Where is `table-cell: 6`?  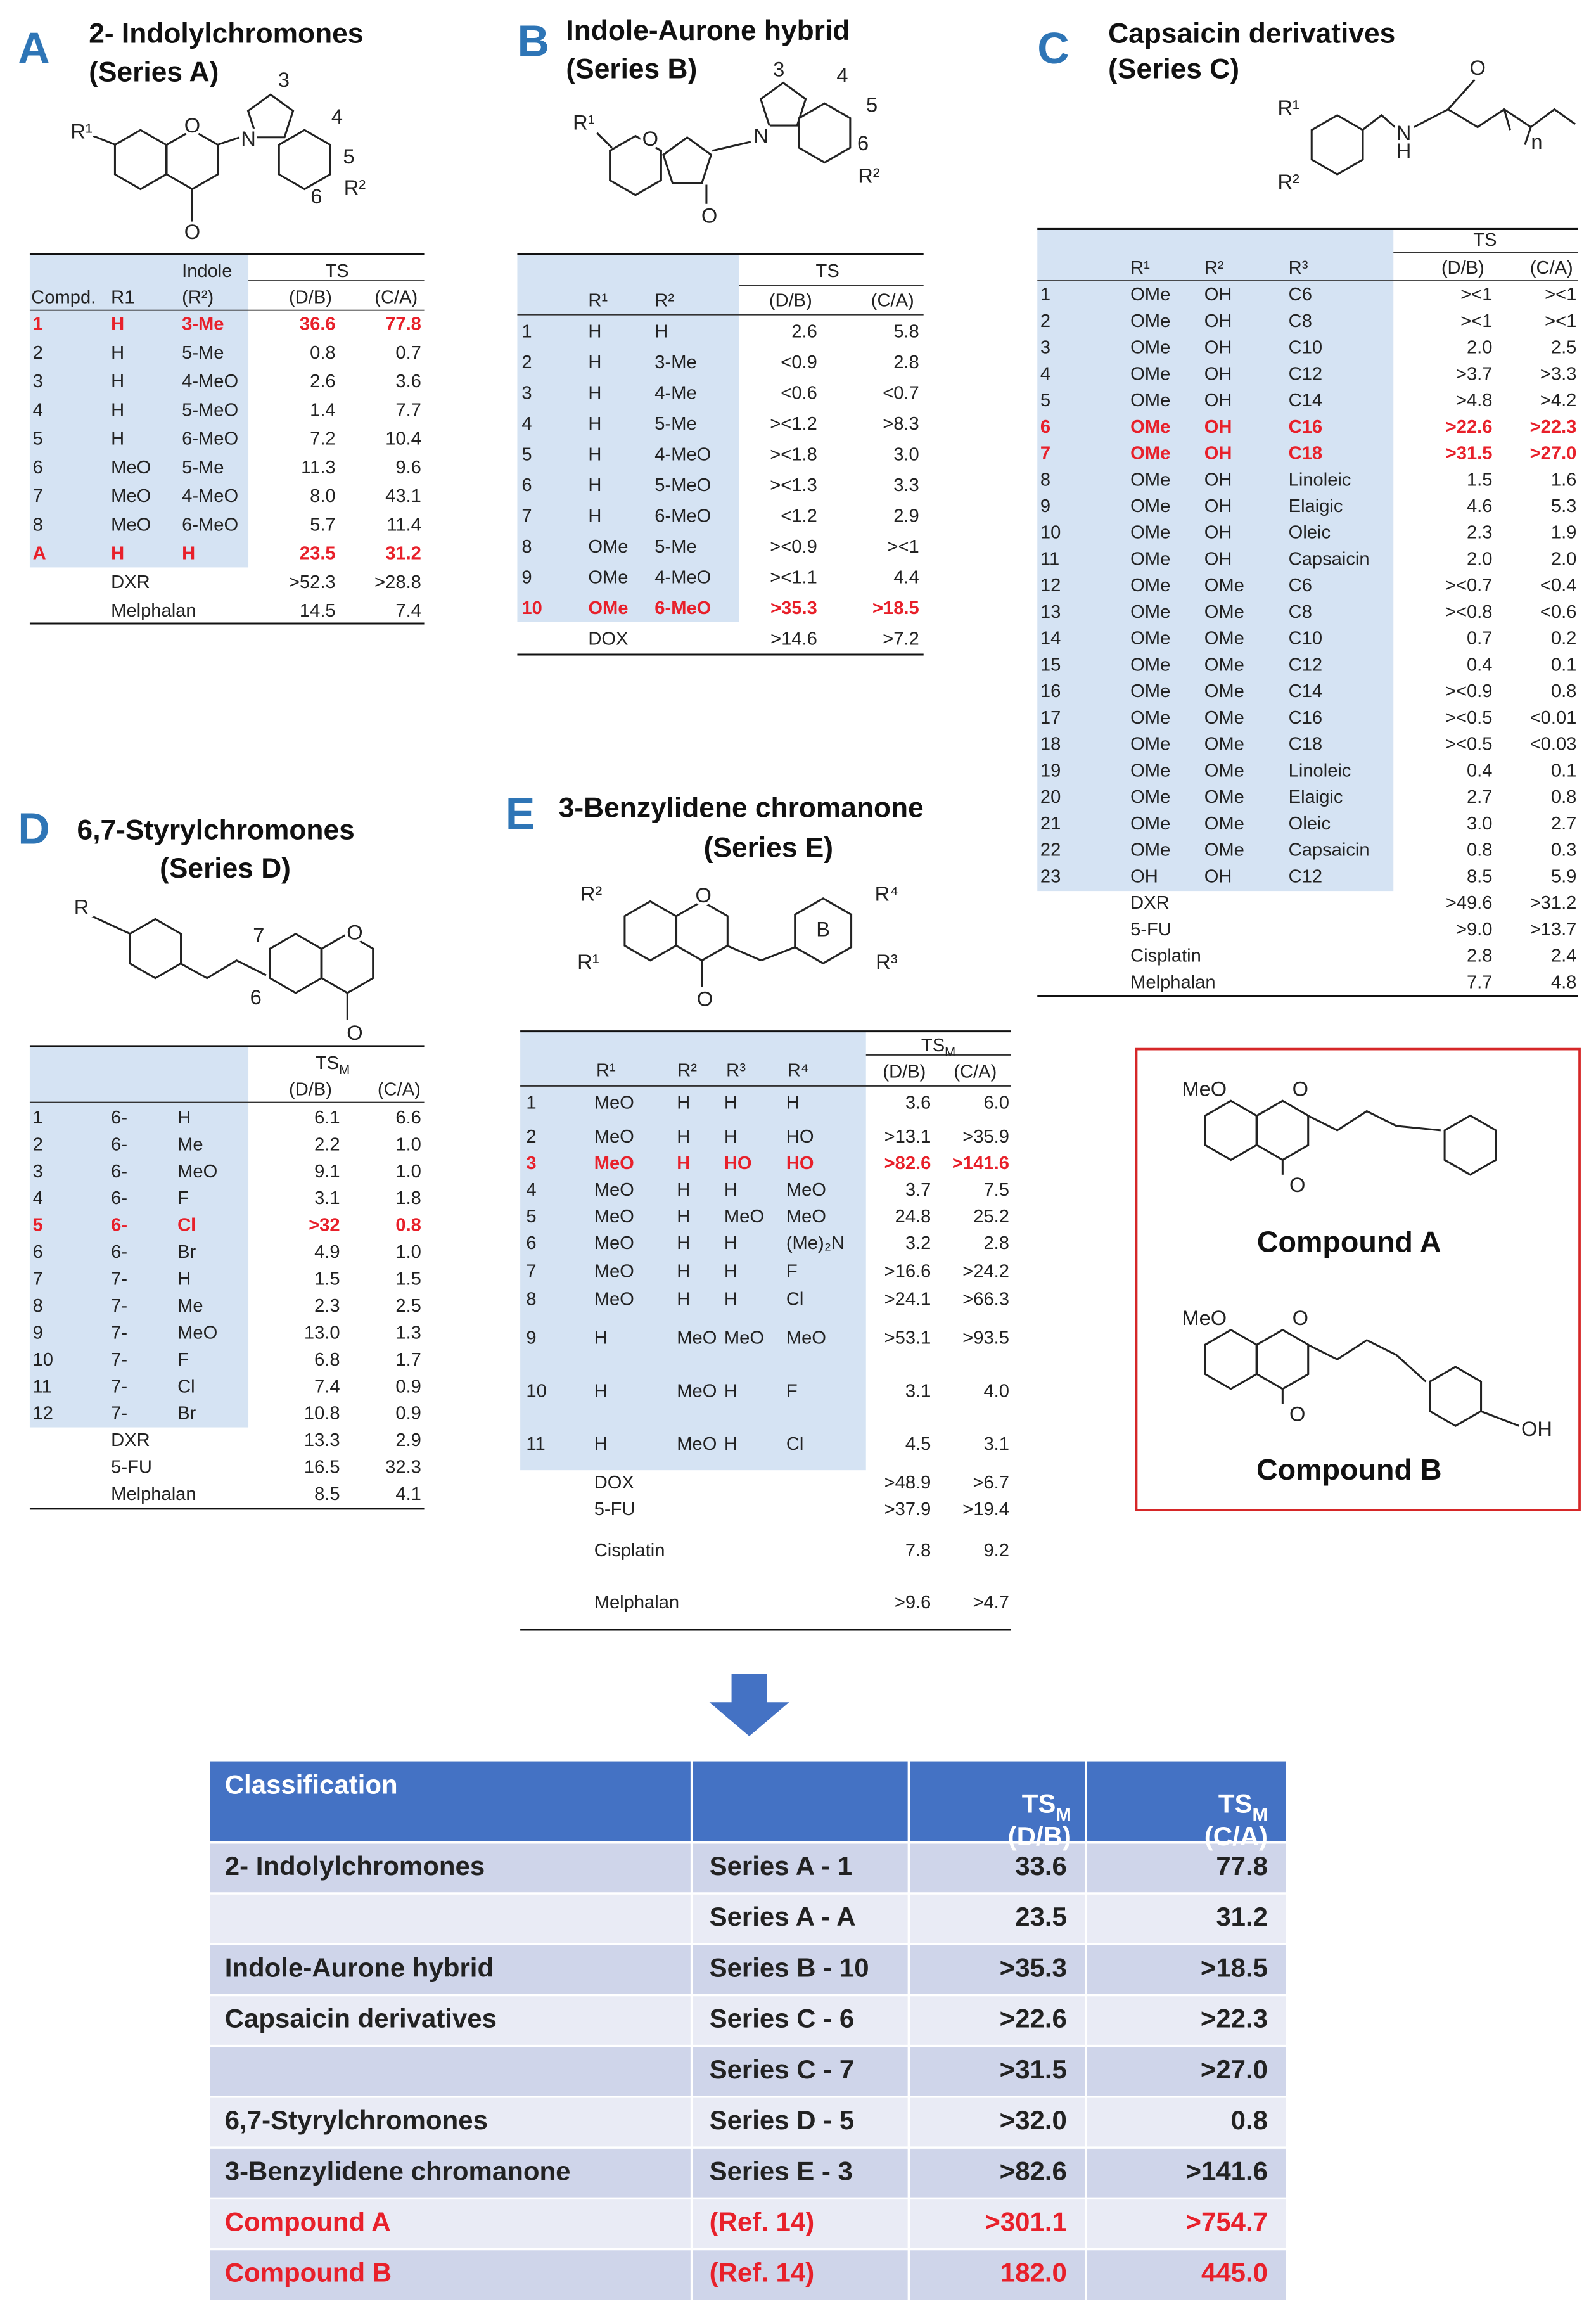 table-cell: 6 is located at coordinates (531, 1243).